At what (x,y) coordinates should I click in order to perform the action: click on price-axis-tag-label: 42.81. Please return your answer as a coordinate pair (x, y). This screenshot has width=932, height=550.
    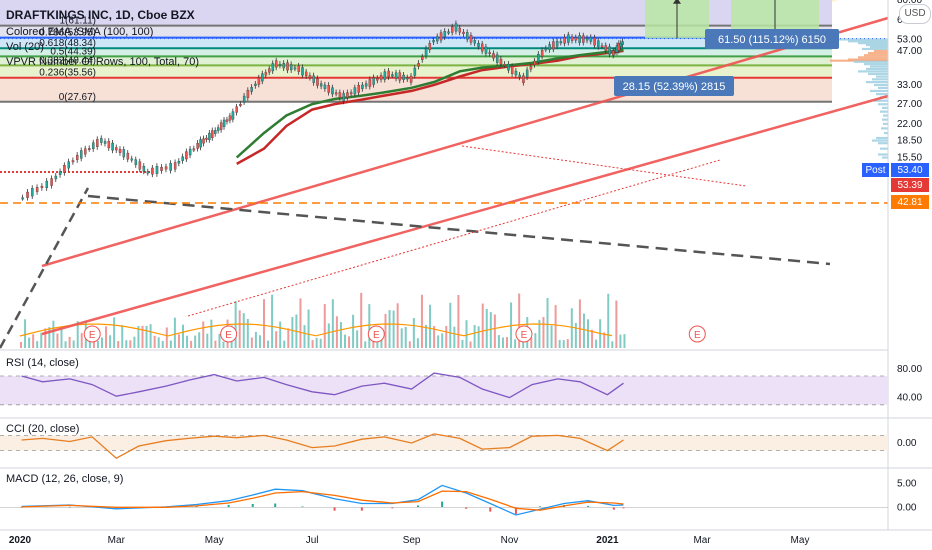
    Looking at the image, I should click on (909, 202).